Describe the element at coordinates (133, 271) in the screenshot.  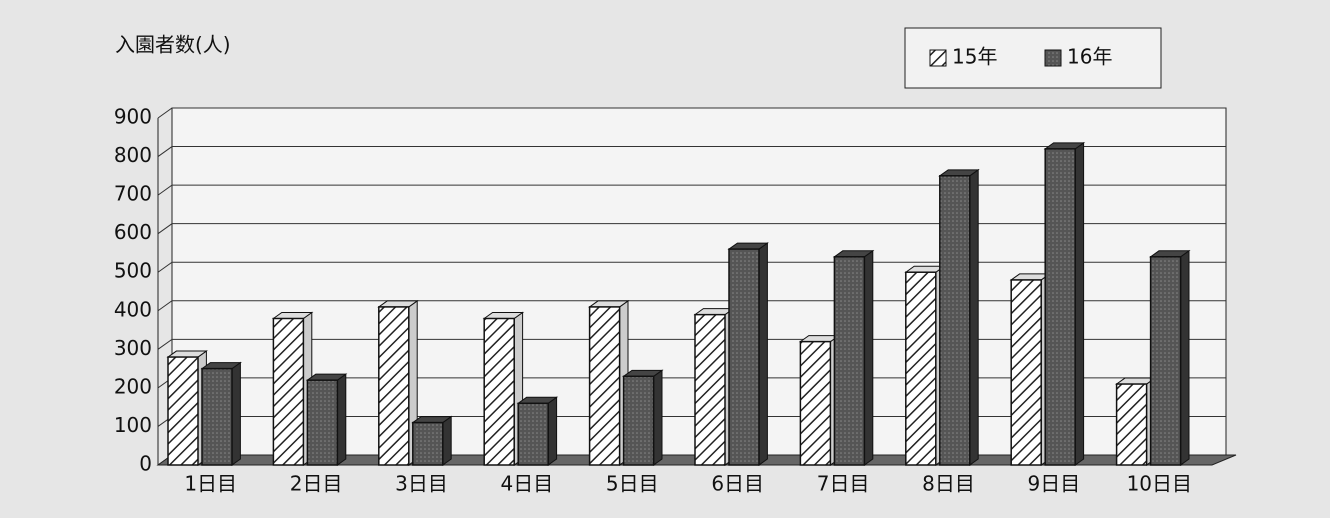
I see `y-tick-label: 500` at that location.